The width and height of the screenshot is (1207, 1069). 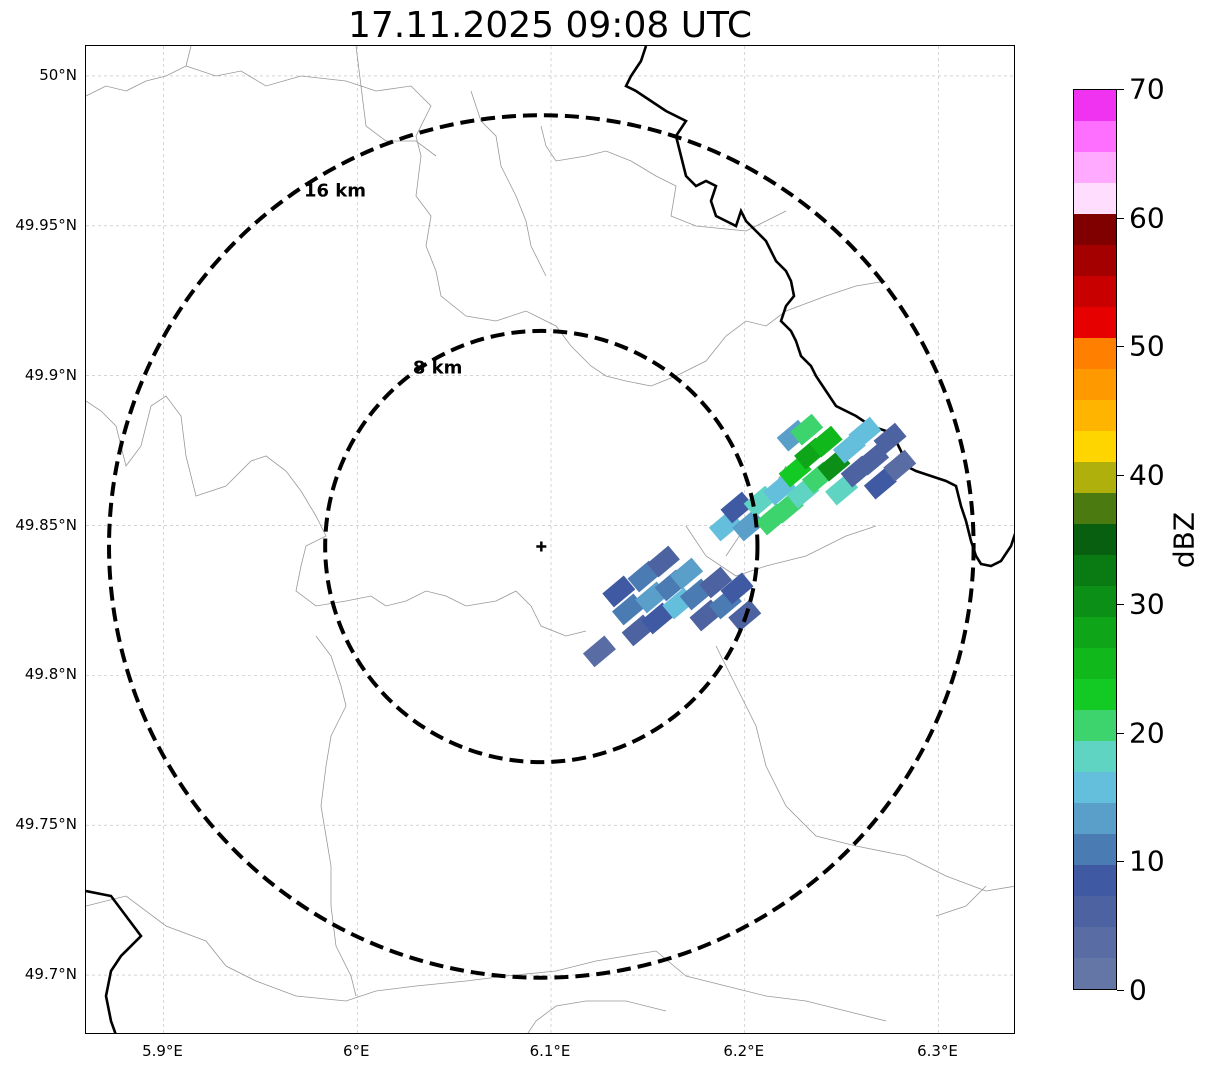 I want to click on map-title: 17.11.2025 09:08 UTC, so click(x=550, y=25).